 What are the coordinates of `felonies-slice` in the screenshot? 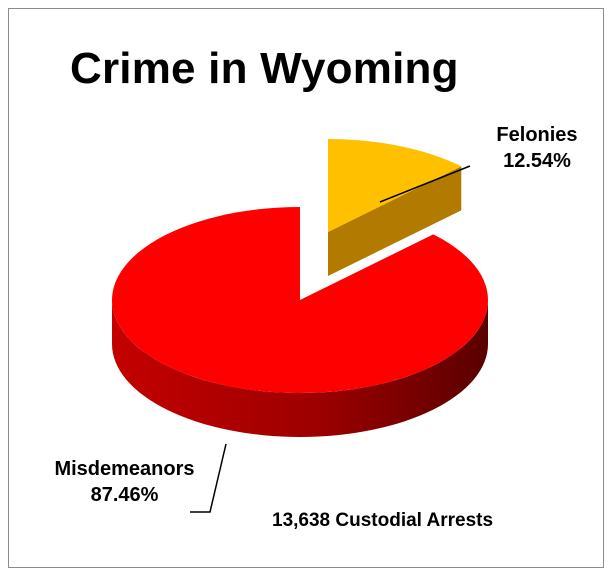 It's located at (395, 185).